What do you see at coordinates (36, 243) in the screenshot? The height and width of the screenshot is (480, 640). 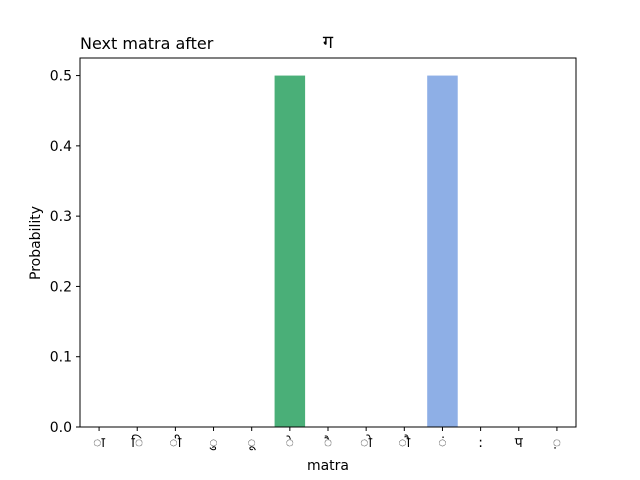 I see `y-axis-label: Probability` at bounding box center [36, 243].